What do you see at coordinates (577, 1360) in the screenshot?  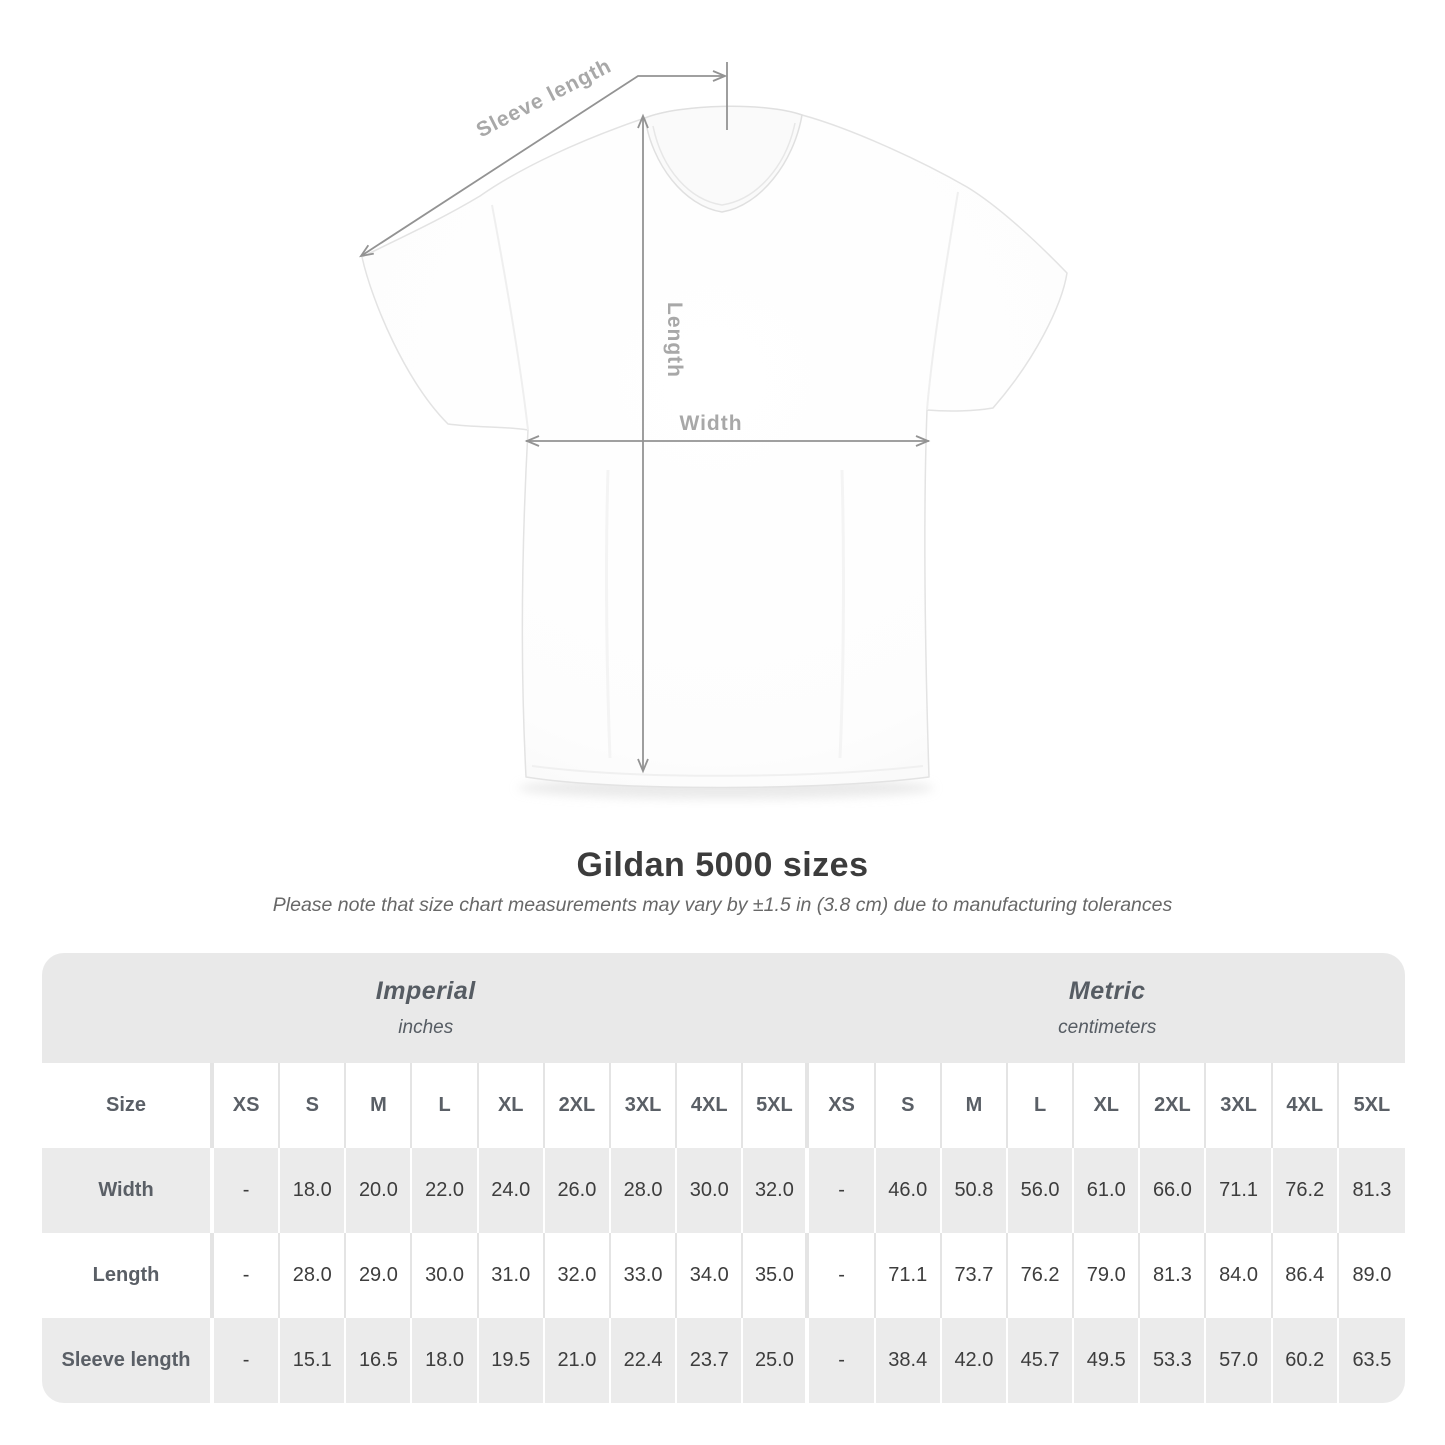 I see `sleeve-length-imperial-2xl: 21.0` at bounding box center [577, 1360].